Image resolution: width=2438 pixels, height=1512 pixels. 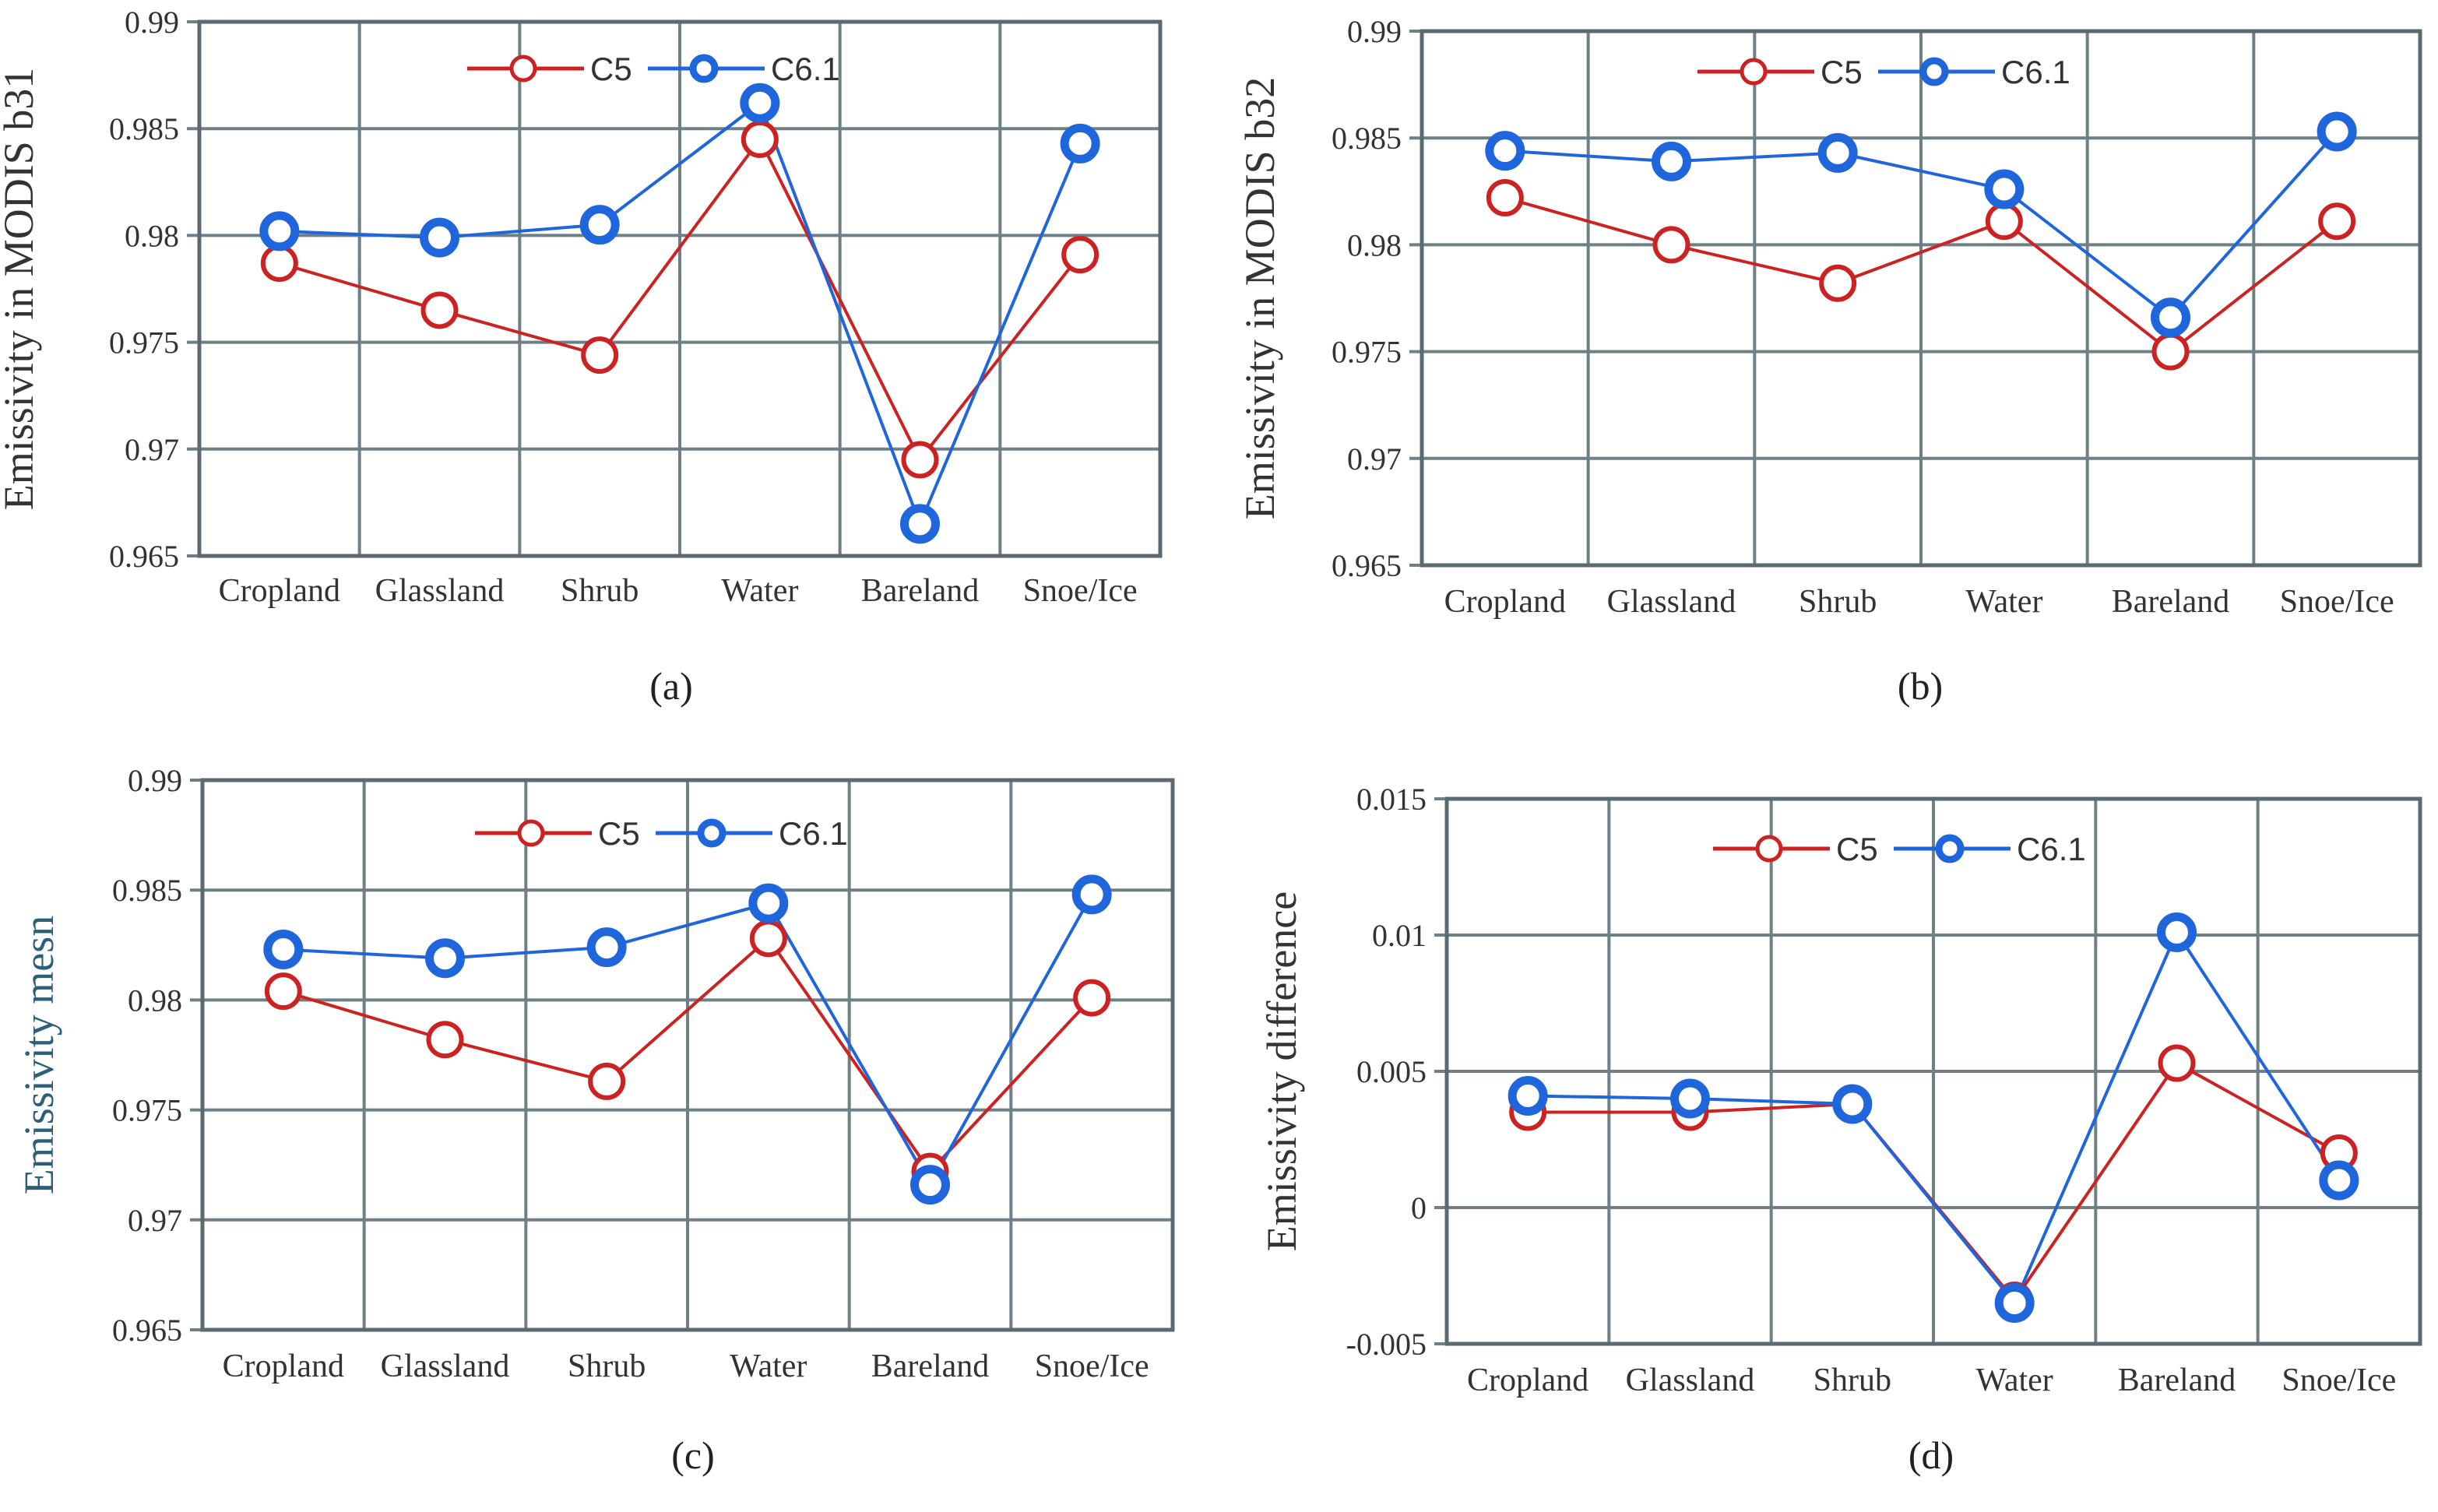 What do you see at coordinates (1920, 686) in the screenshot?
I see `panel-caption: (b)` at bounding box center [1920, 686].